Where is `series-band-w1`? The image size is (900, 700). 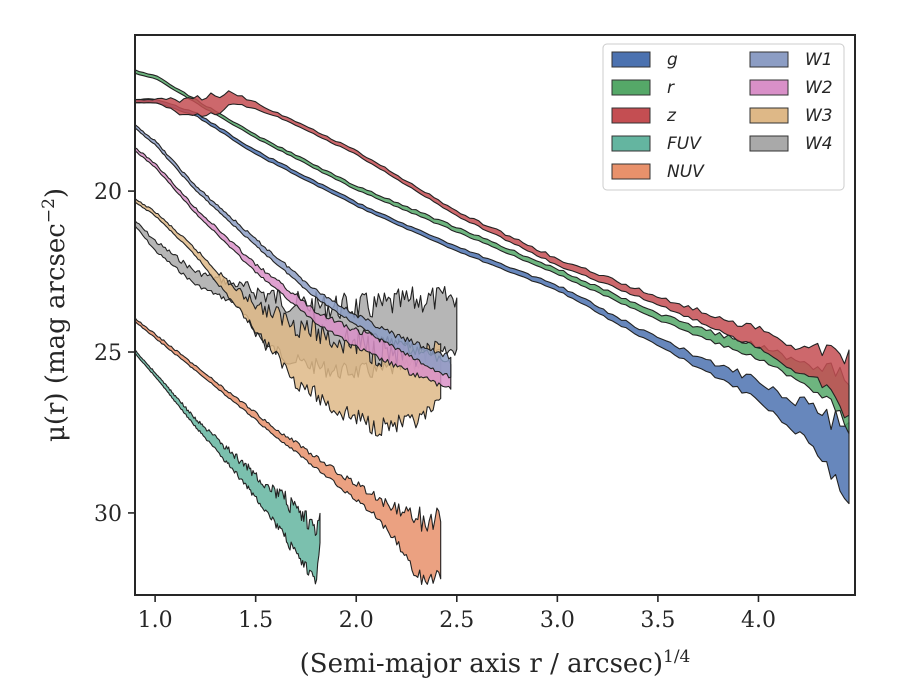
series-band-w1 is located at coordinates (293, 251).